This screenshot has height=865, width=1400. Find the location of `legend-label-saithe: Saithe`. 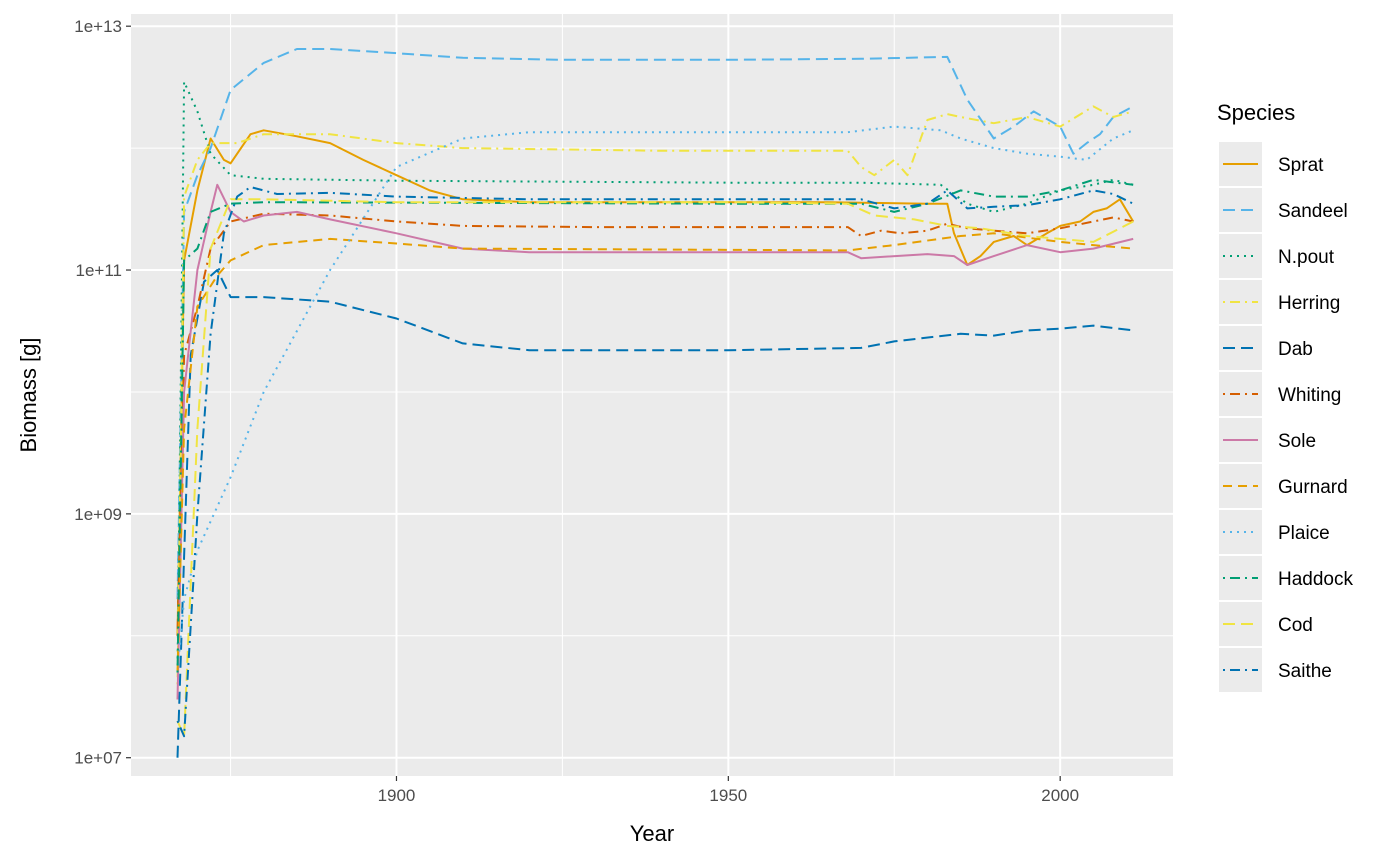

legend-label-saithe: Saithe is located at coordinates (1305, 671).